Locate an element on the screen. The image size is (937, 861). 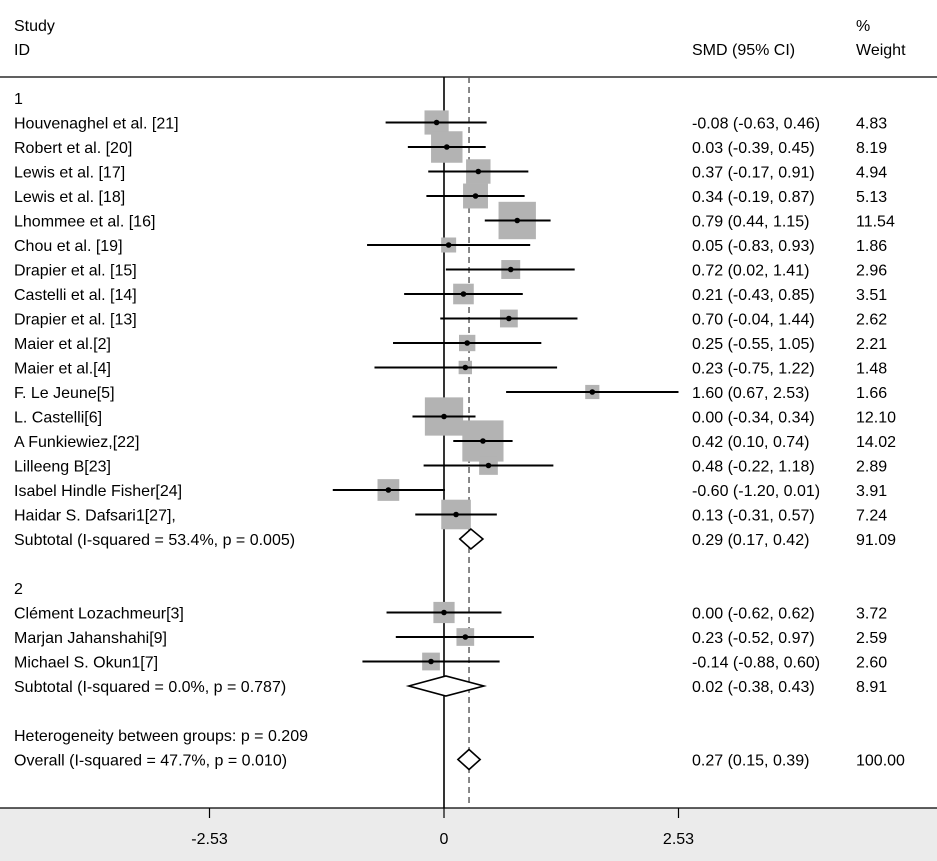
study-label: Chou et al. [19] is located at coordinates (68, 246).